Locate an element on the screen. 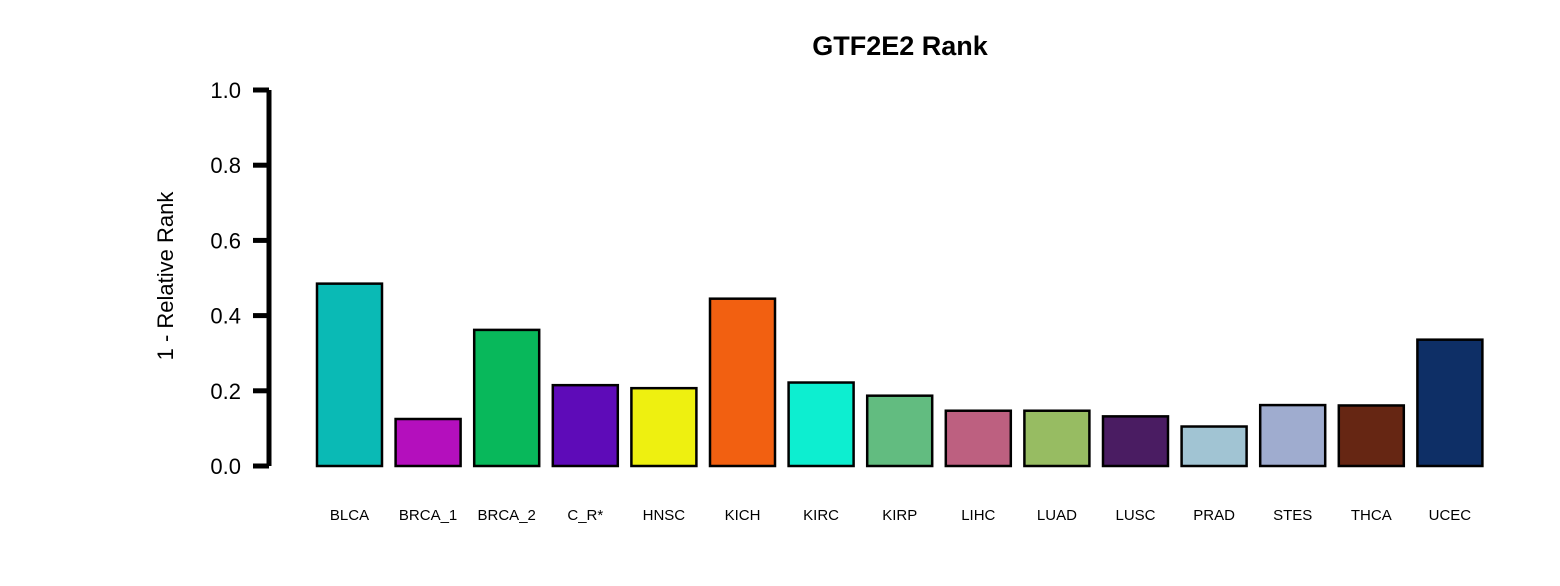 The width and height of the screenshot is (1560, 586). bar-kirc is located at coordinates (821, 424).